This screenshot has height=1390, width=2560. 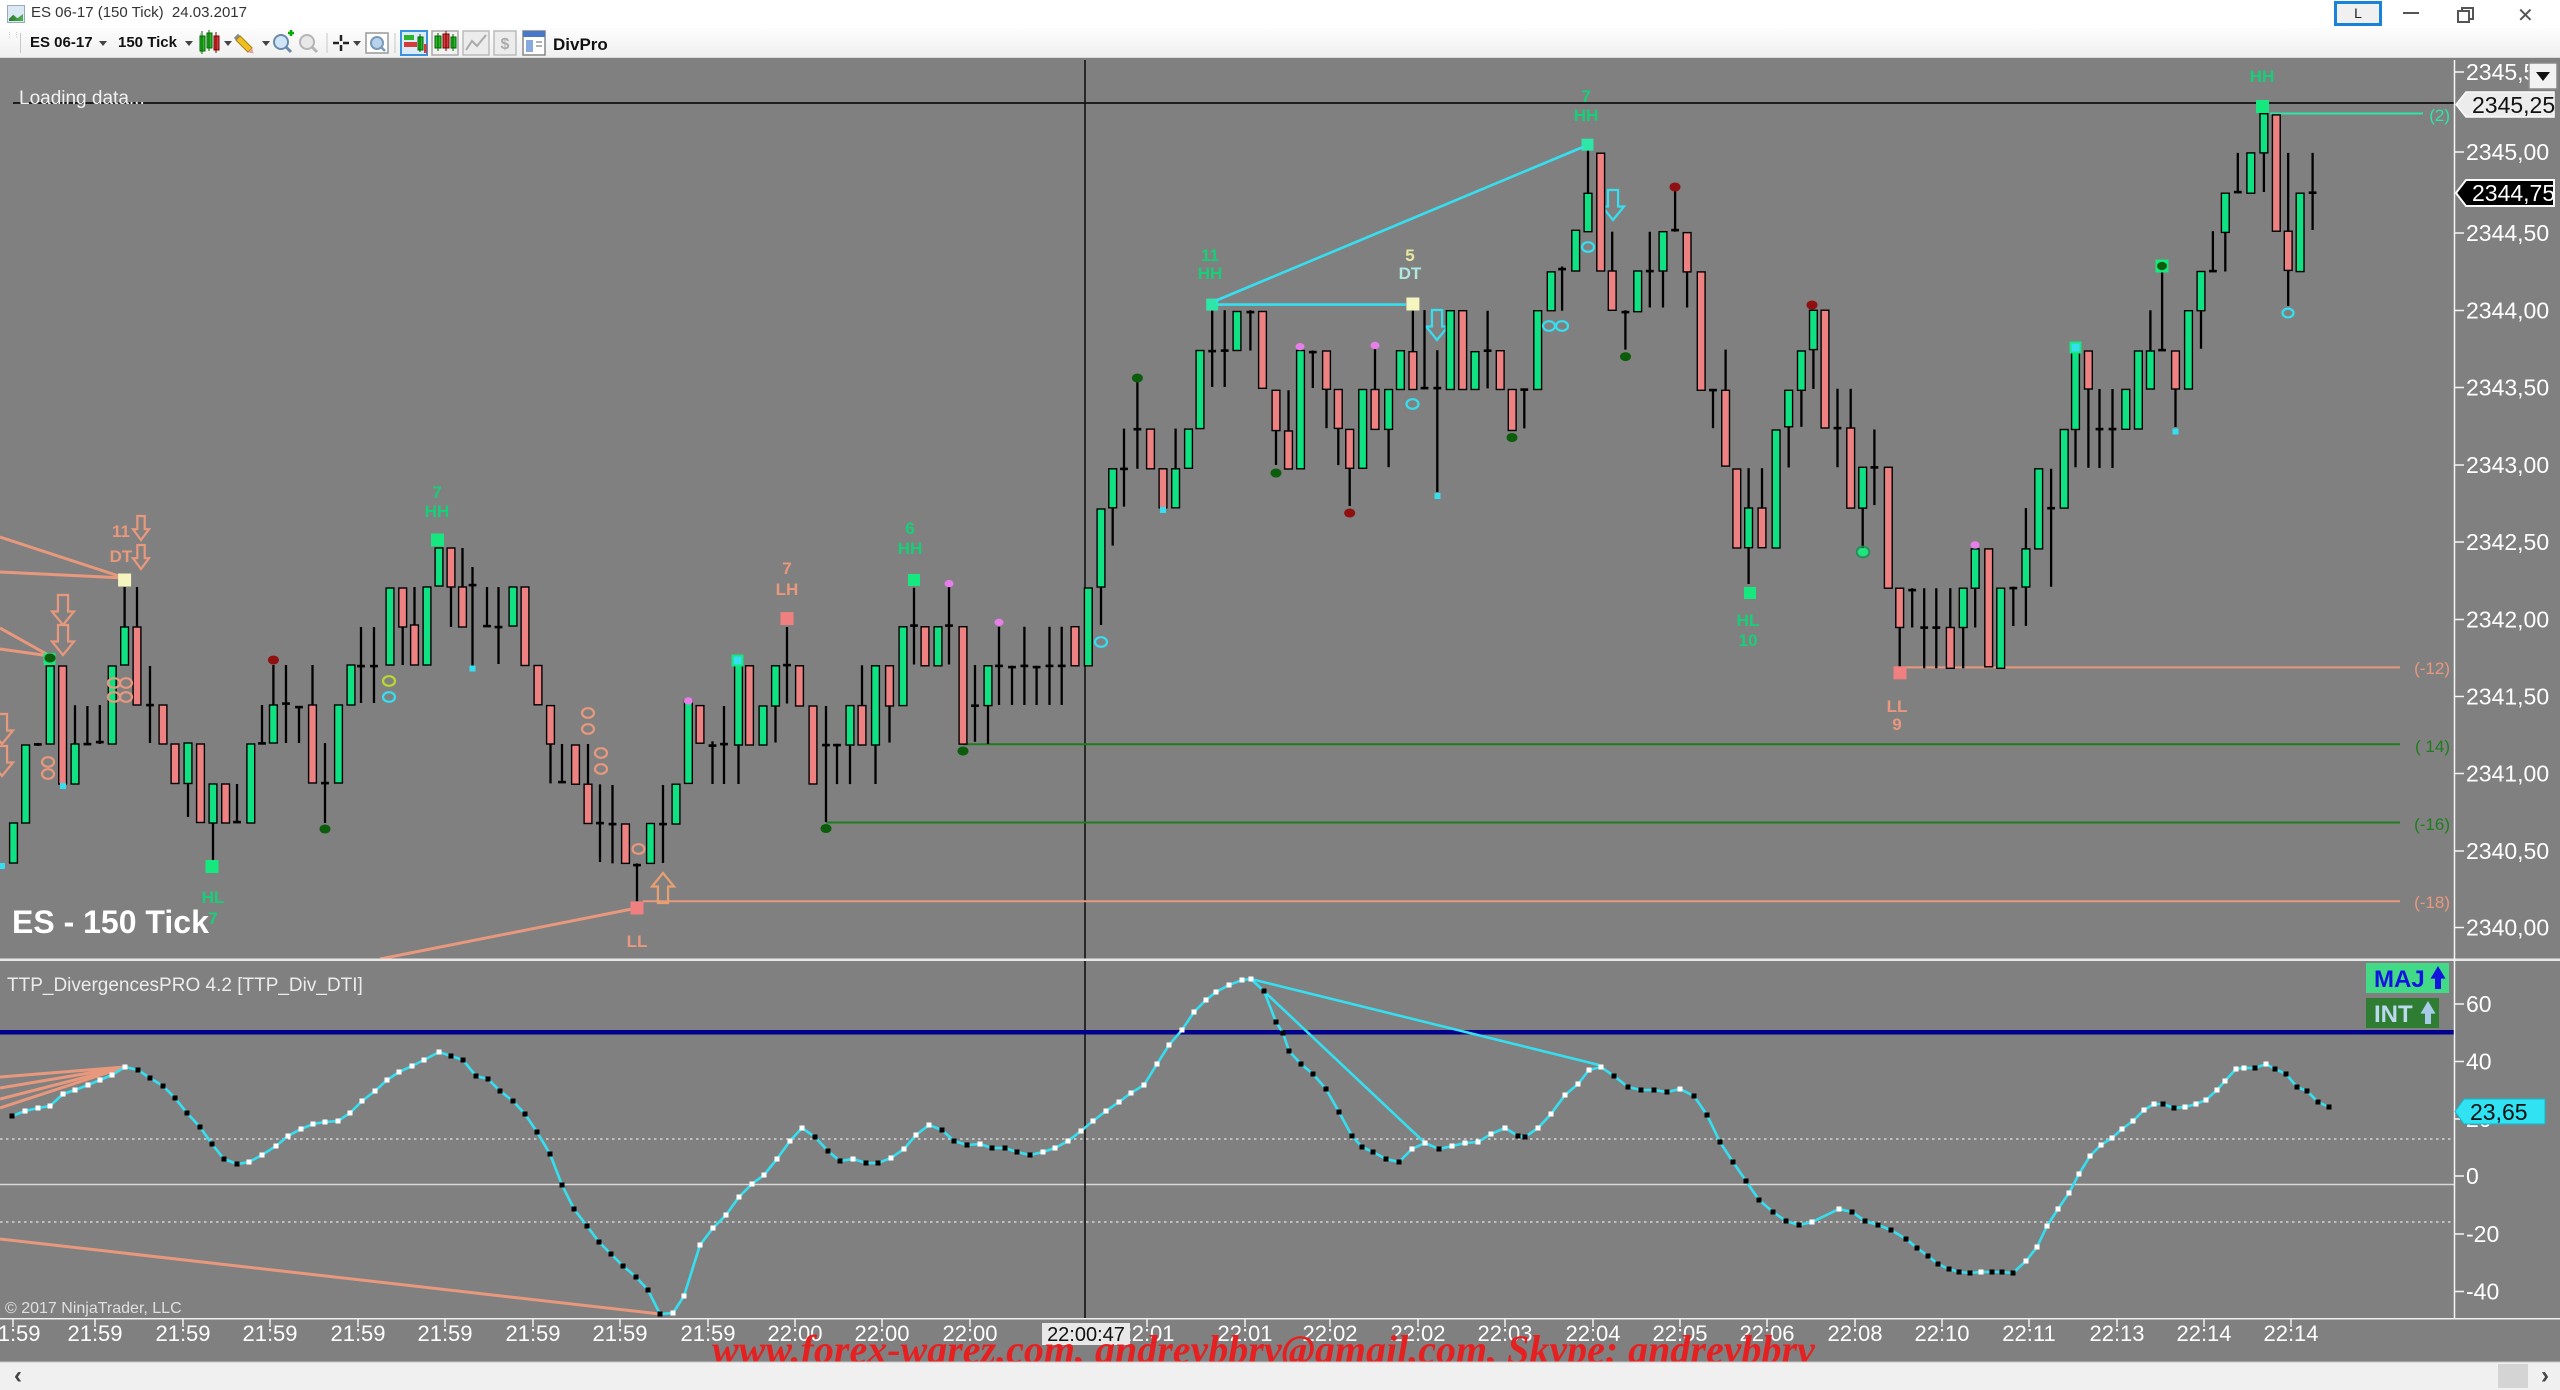 I want to click on svg-text: 2340,50, so click(x=2507, y=851).